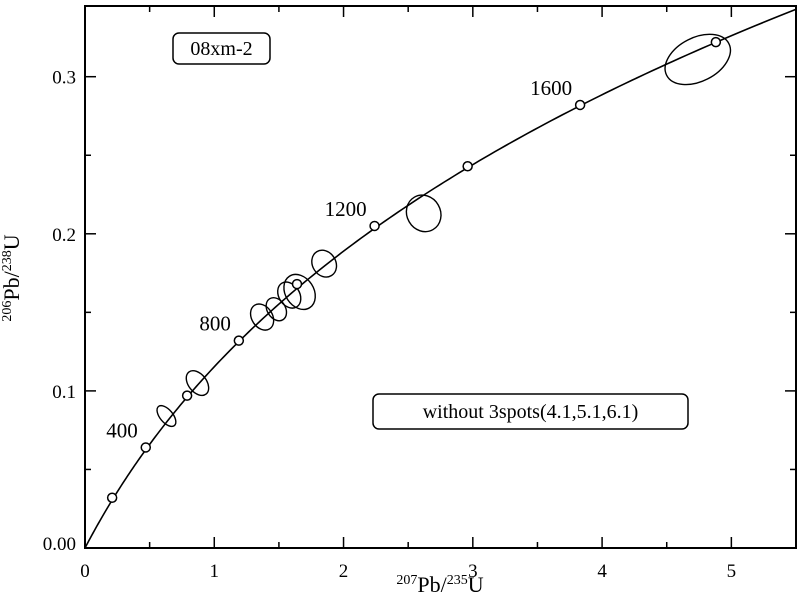 Image resolution: width=800 pixels, height=601 pixels. Describe the element at coordinates (12, 285) in the screenshot. I see `y-axis-title-base1: Pb/` at that location.